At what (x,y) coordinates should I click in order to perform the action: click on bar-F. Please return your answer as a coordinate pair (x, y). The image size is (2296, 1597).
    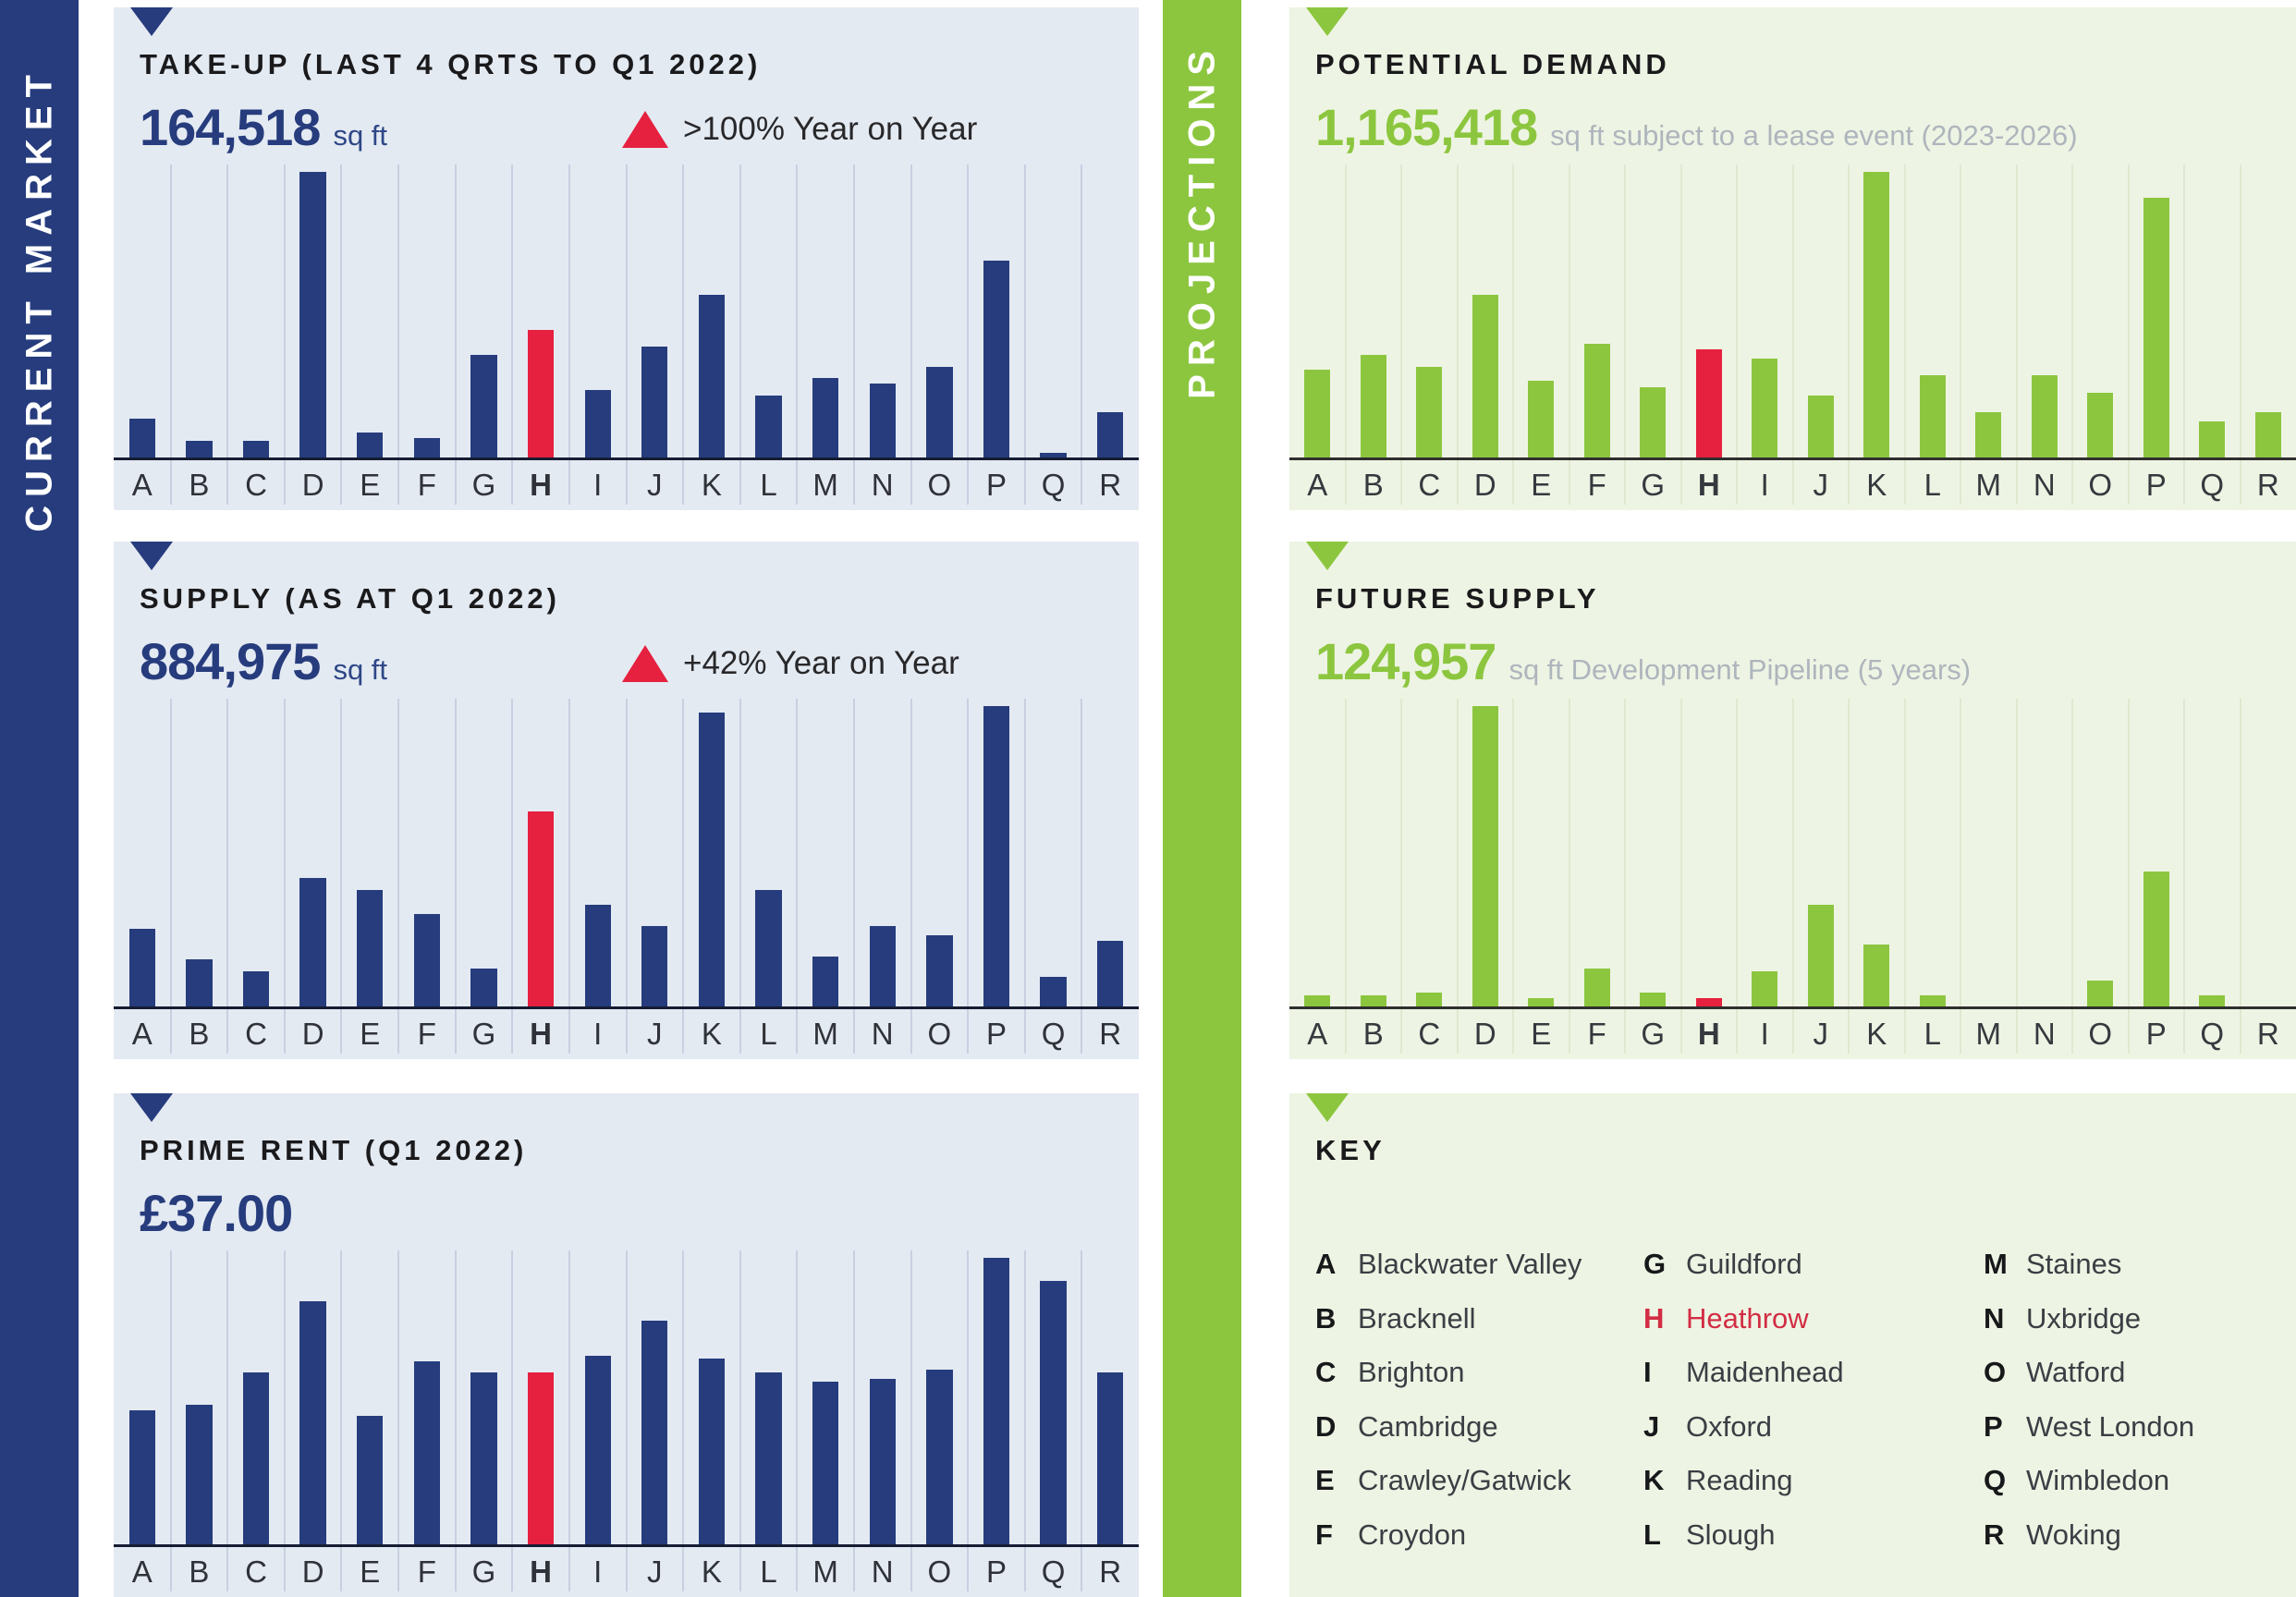
    Looking at the image, I should click on (1597, 401).